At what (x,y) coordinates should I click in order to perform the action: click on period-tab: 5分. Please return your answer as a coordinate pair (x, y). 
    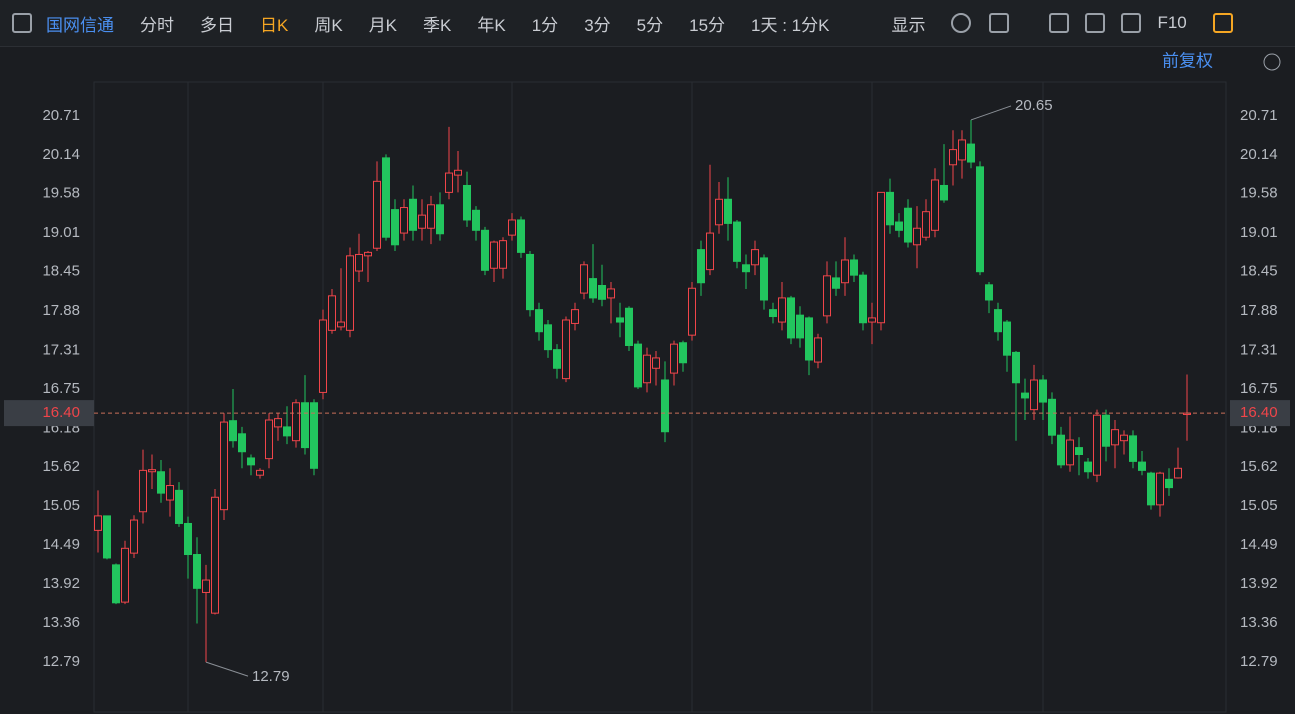
    Looking at the image, I should click on (650, 25).